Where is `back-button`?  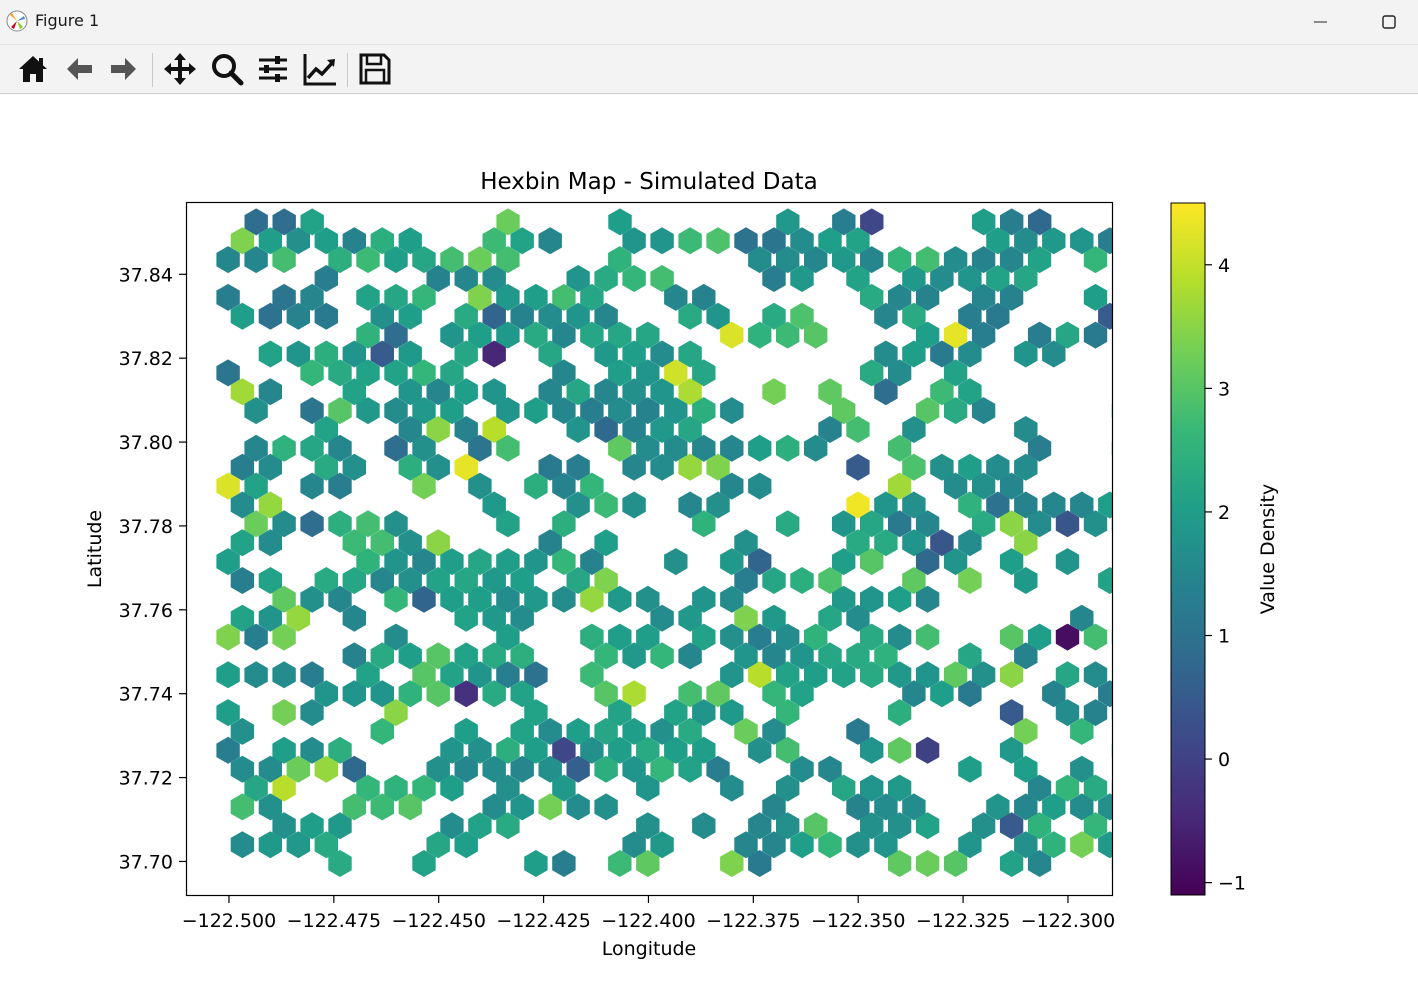 back-button is located at coordinates (79, 69).